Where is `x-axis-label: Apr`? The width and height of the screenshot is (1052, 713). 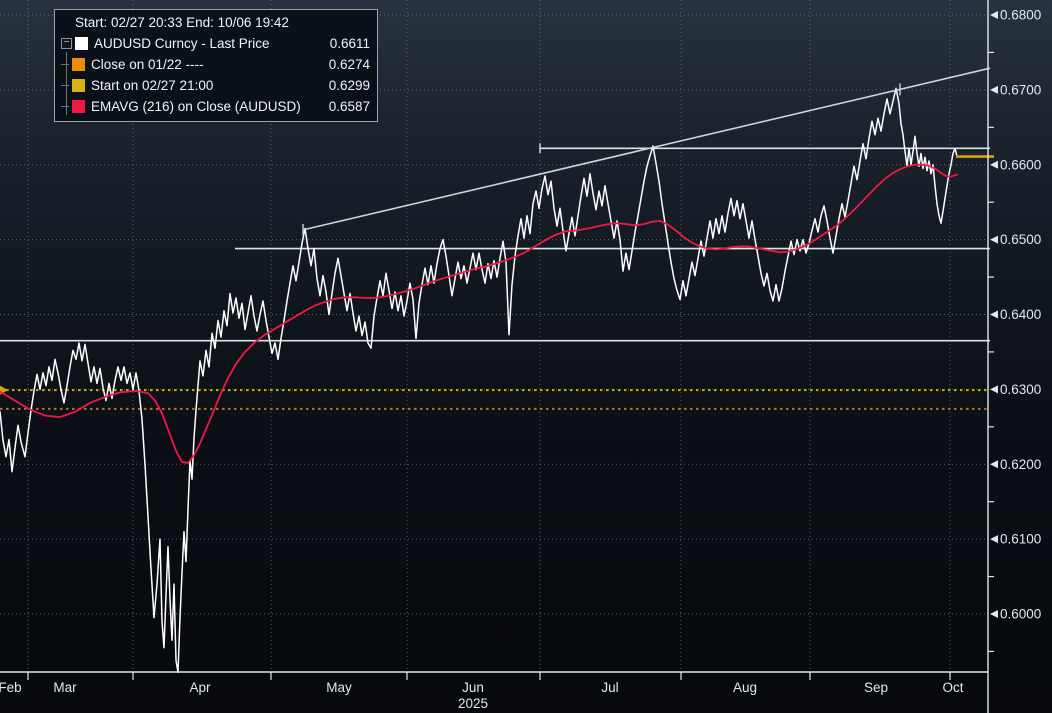
x-axis-label: Apr is located at coordinates (200, 687).